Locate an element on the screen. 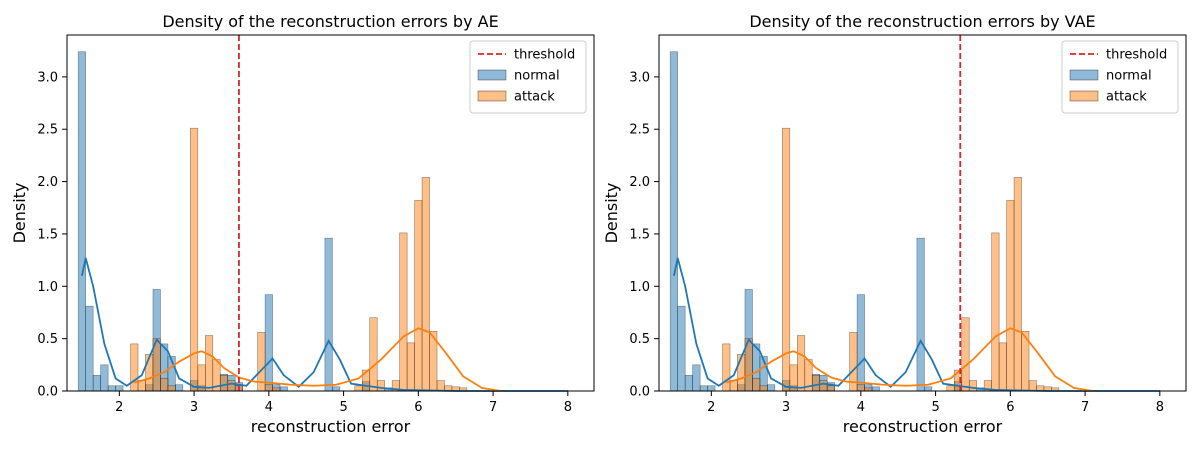 The height and width of the screenshot is (450, 1200). legend-normal-swatch is located at coordinates (1084, 75).